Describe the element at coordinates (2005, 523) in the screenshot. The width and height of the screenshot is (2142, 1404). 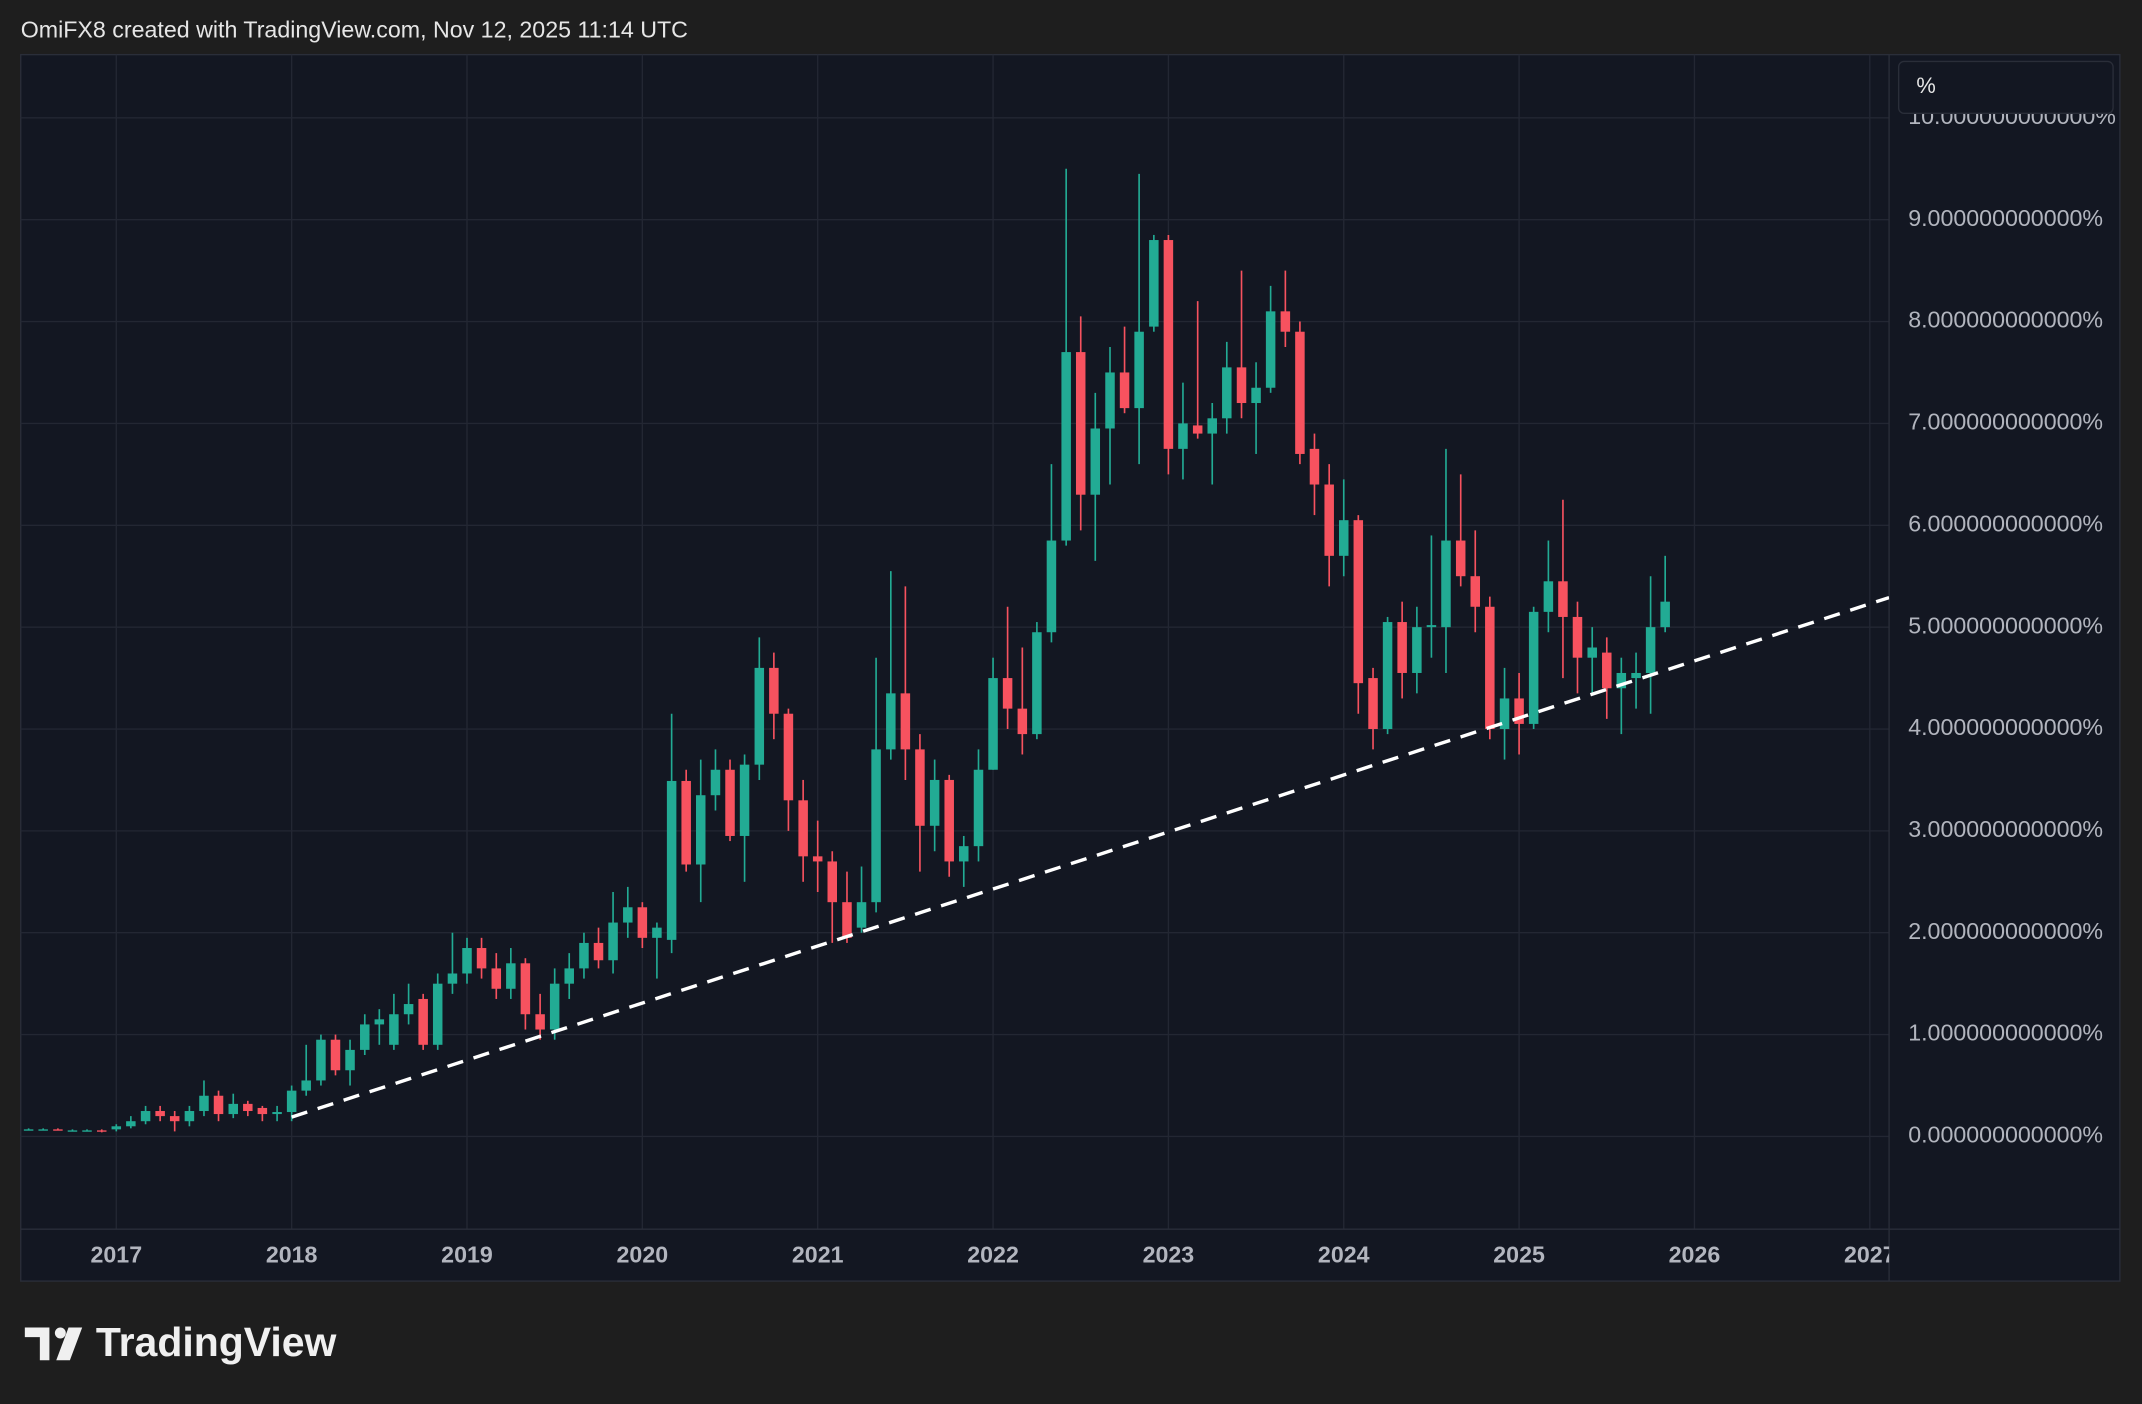
I see `y-tick-label: 6.000000000000%` at that location.